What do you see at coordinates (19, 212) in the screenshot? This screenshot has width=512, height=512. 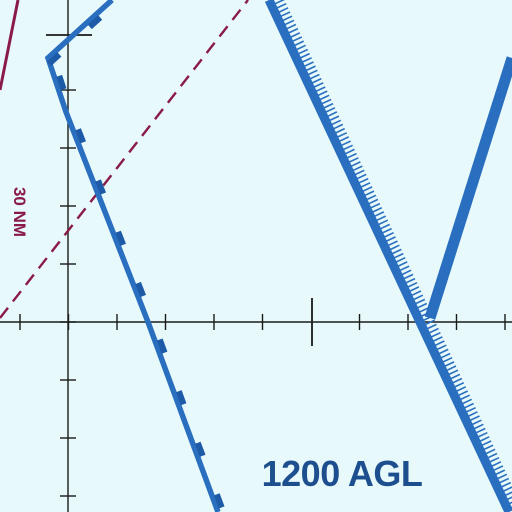 I see `distance-label-partial: 30 NM` at bounding box center [19, 212].